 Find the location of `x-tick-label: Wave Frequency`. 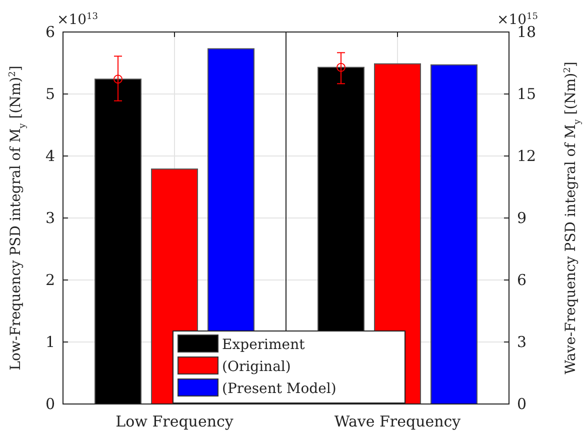

x-tick-label: Wave Frequency is located at coordinates (398, 421).